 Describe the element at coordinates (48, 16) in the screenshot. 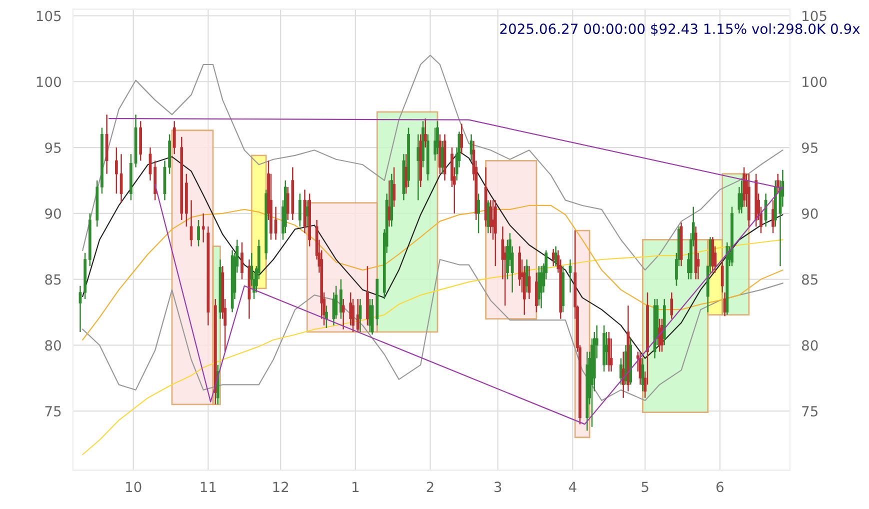

I see `y-tick-label: 105` at that location.